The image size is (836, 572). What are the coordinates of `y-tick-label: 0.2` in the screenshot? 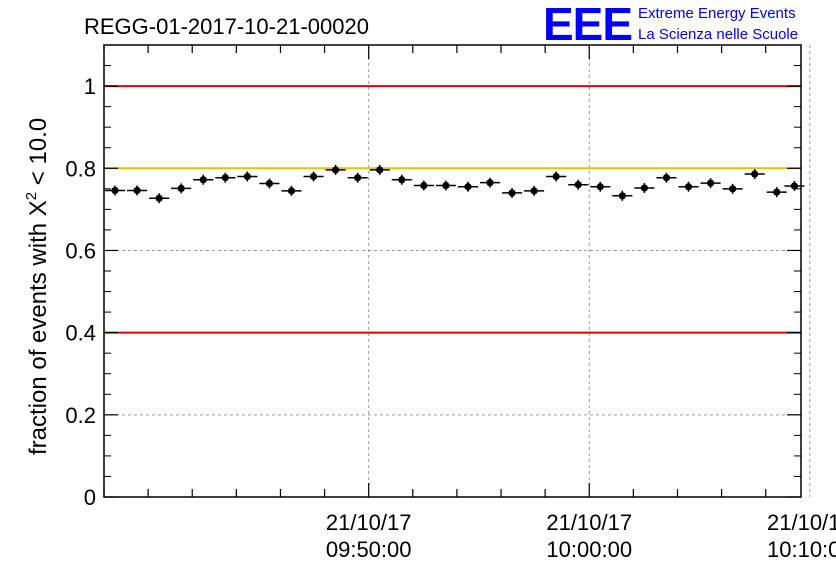 It's located at (80, 415).